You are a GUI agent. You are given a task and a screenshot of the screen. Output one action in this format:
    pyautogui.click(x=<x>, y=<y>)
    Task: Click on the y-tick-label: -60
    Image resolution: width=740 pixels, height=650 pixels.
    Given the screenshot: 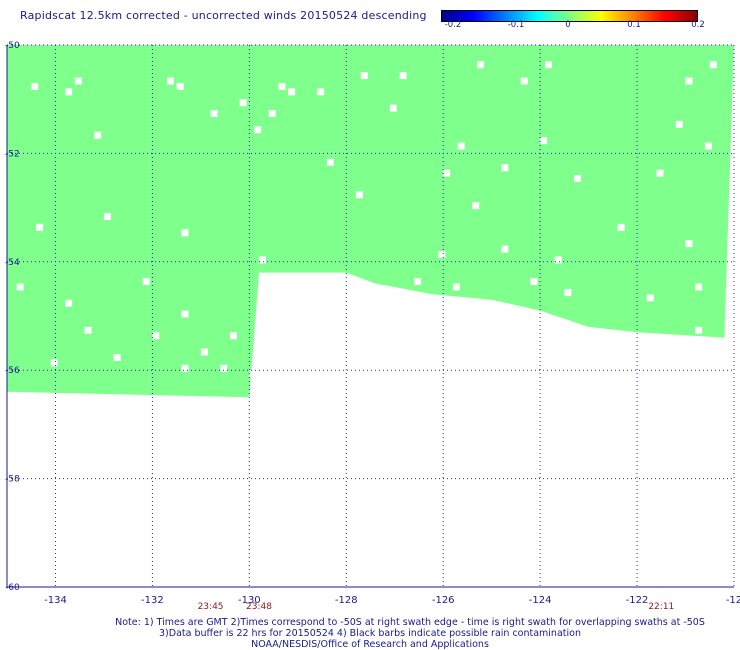 What is the action you would take?
    pyautogui.click(x=12, y=588)
    